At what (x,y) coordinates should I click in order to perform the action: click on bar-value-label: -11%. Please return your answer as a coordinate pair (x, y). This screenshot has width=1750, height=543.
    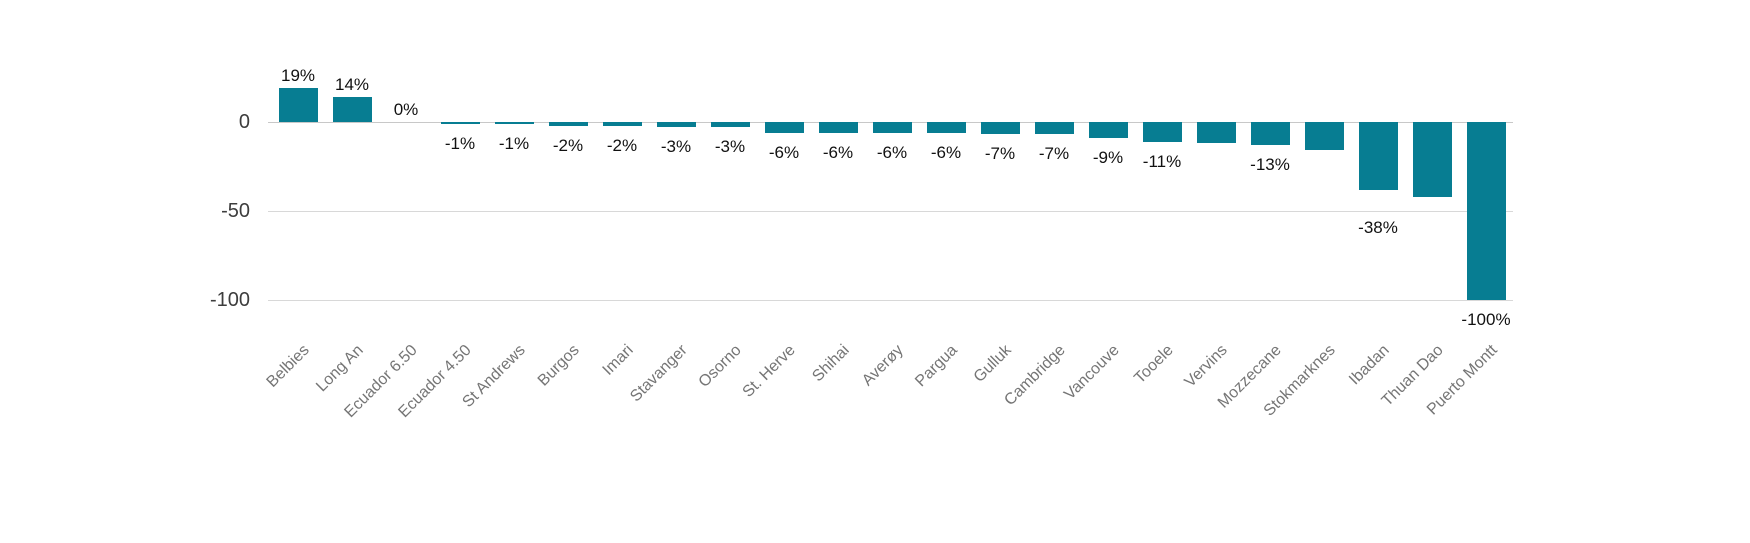
    Looking at the image, I should click on (1162, 161).